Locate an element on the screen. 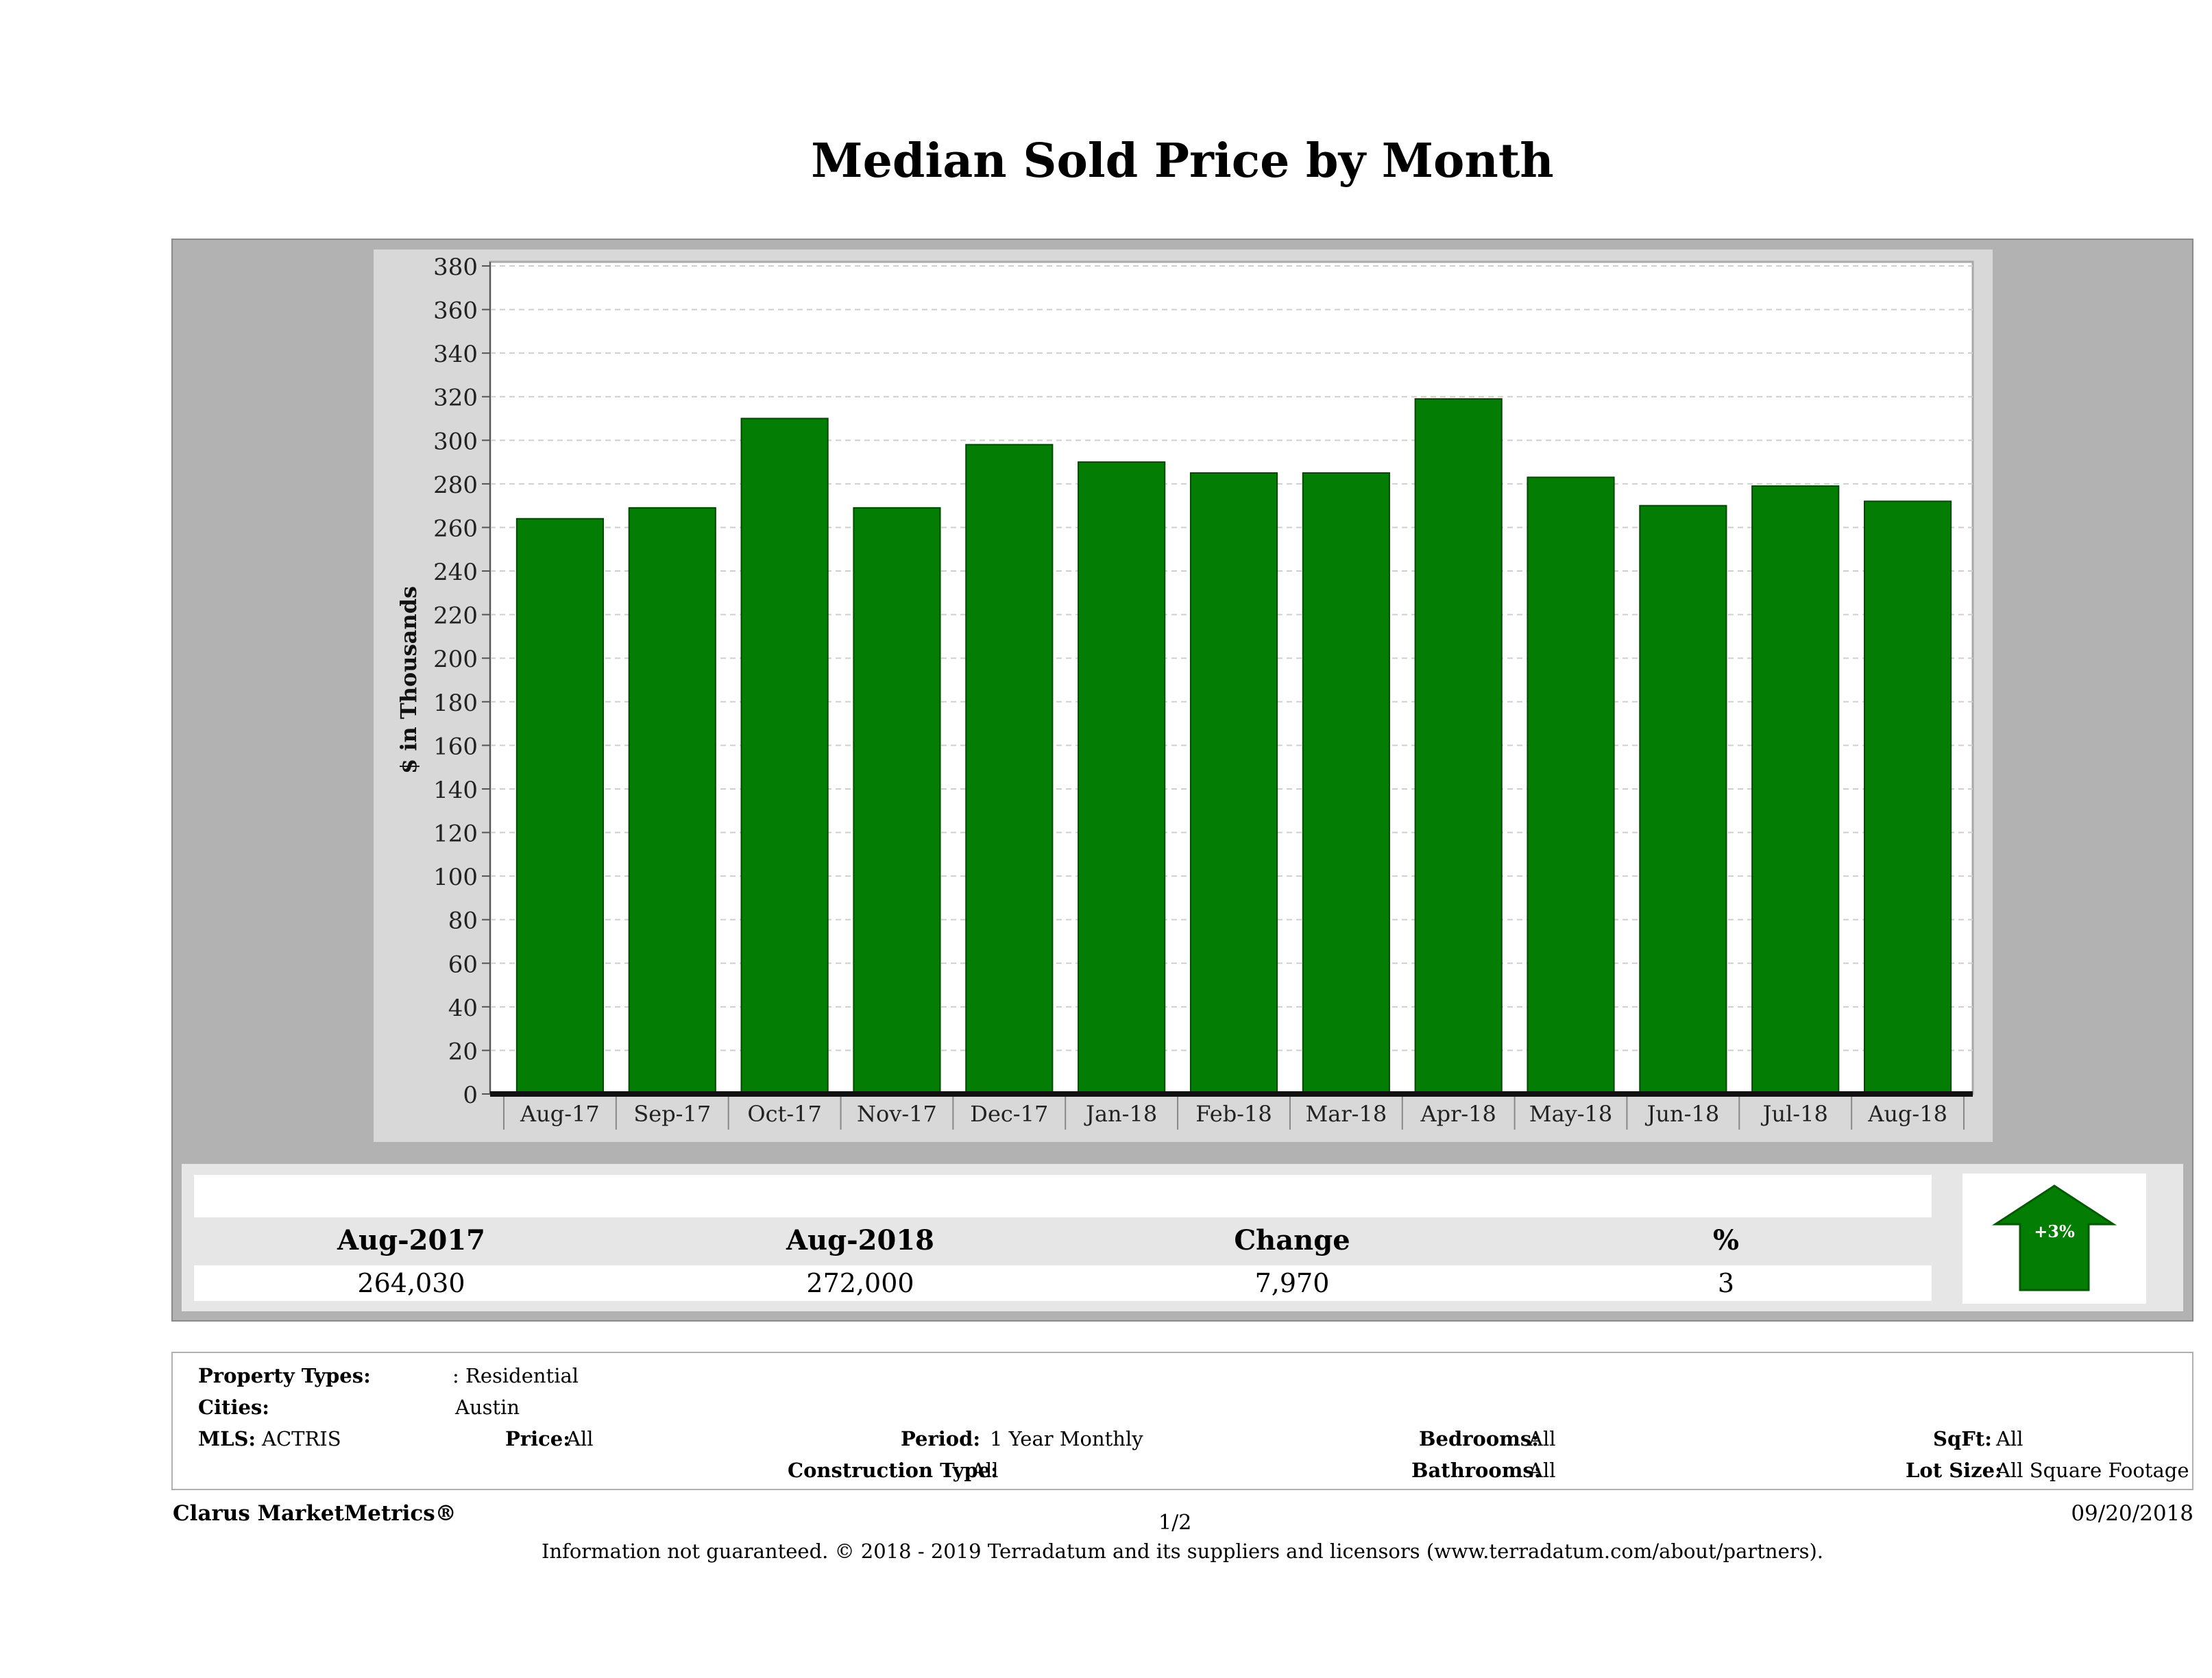 This screenshot has height=1678, width=2212. bathrooms-value: All is located at coordinates (1543, 1471).